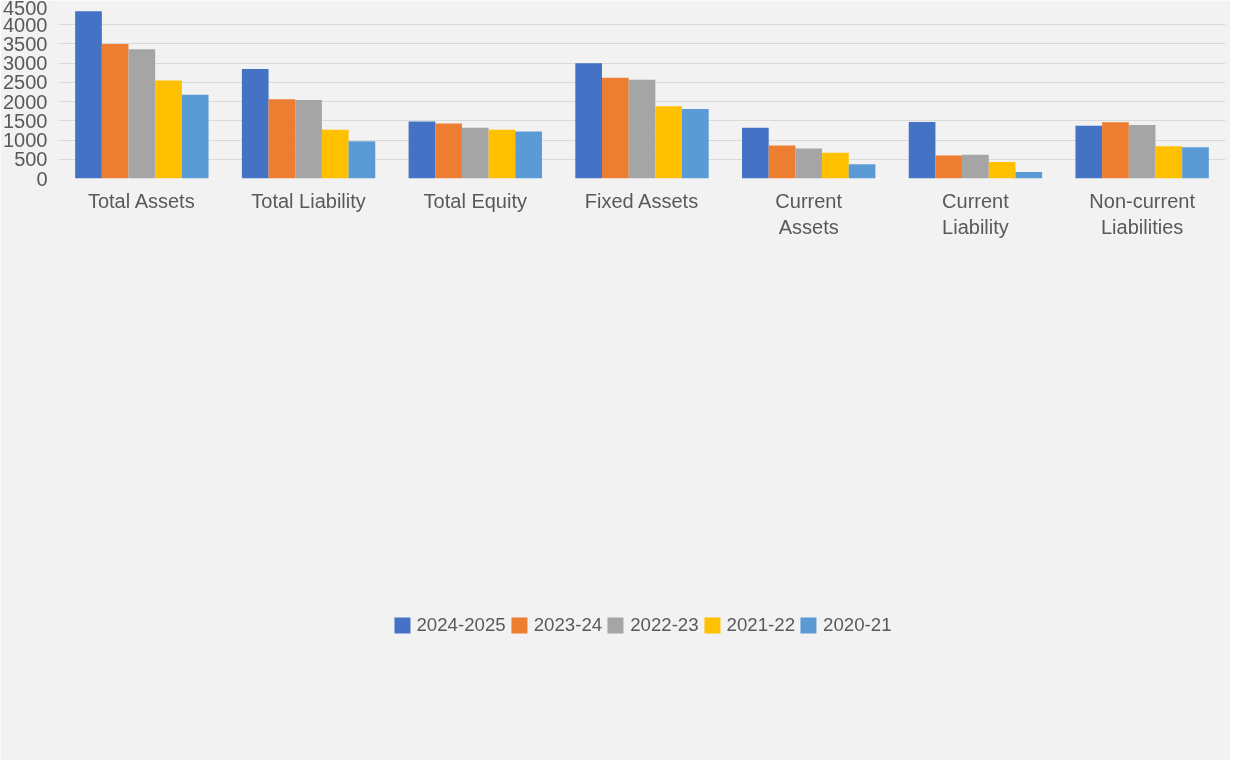 The width and height of the screenshot is (1244, 777). Describe the element at coordinates (141, 200) in the screenshot. I see `x-tick-label: Total Assets` at that location.